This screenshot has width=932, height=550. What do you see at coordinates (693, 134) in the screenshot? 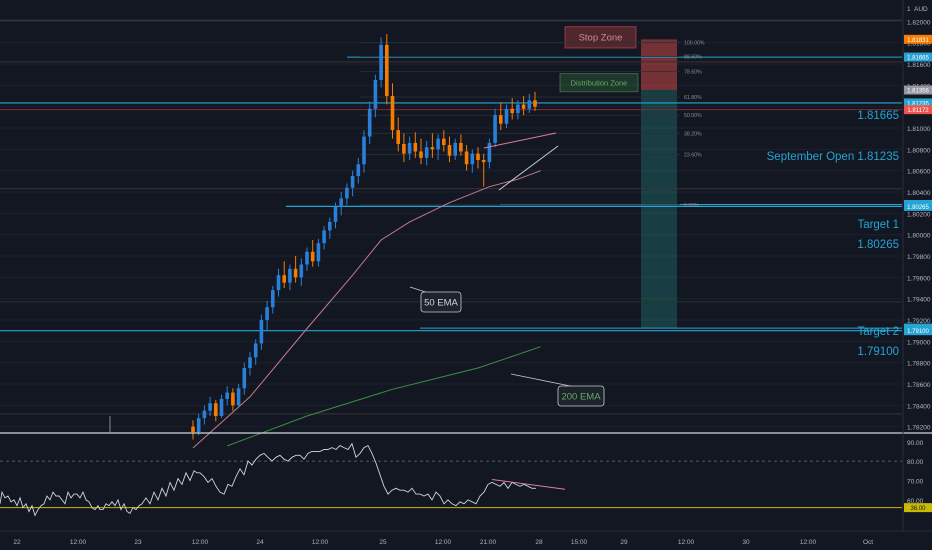
I see `fib-level-label: 38.20%` at bounding box center [693, 134].